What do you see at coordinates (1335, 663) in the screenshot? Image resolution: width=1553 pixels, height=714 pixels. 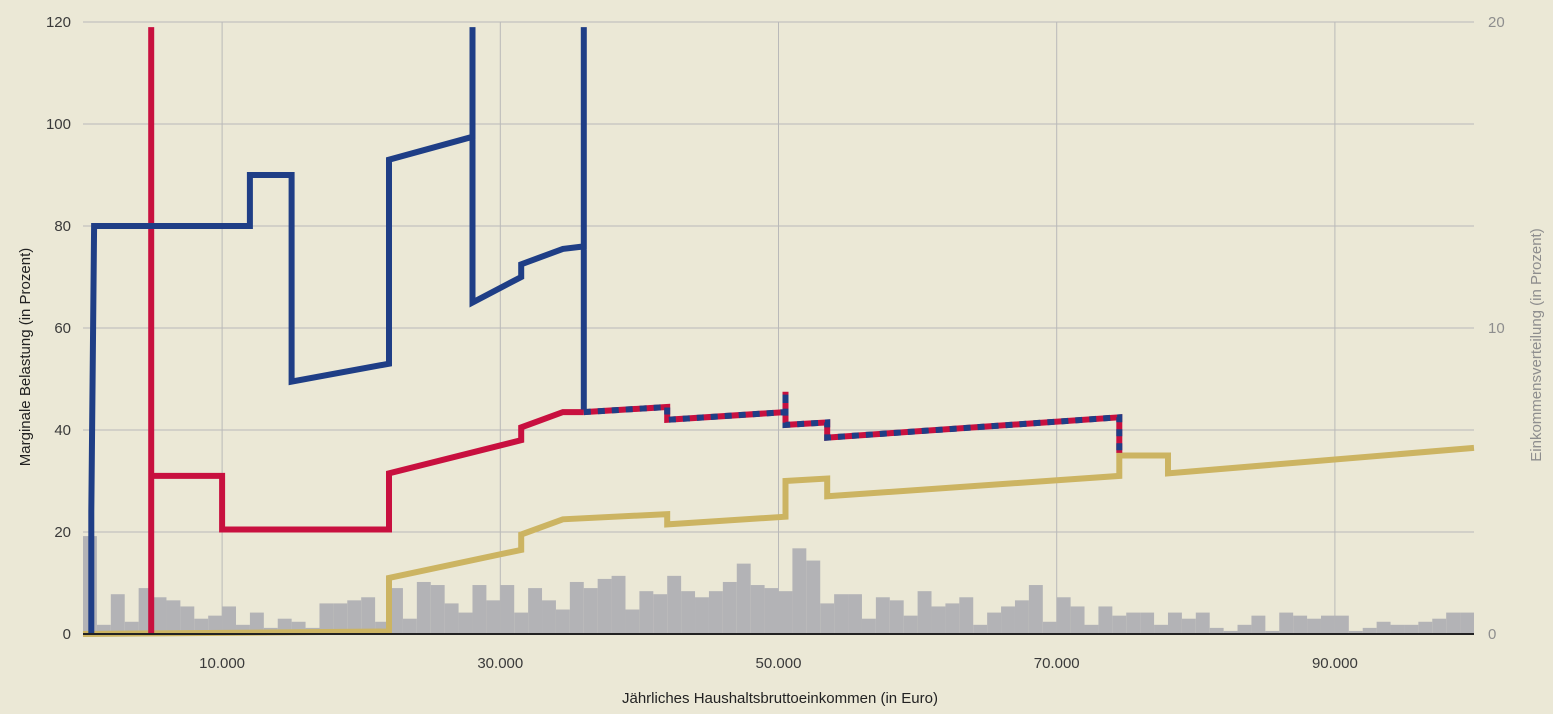 I see `x-tick-label: 90.000` at bounding box center [1335, 663].